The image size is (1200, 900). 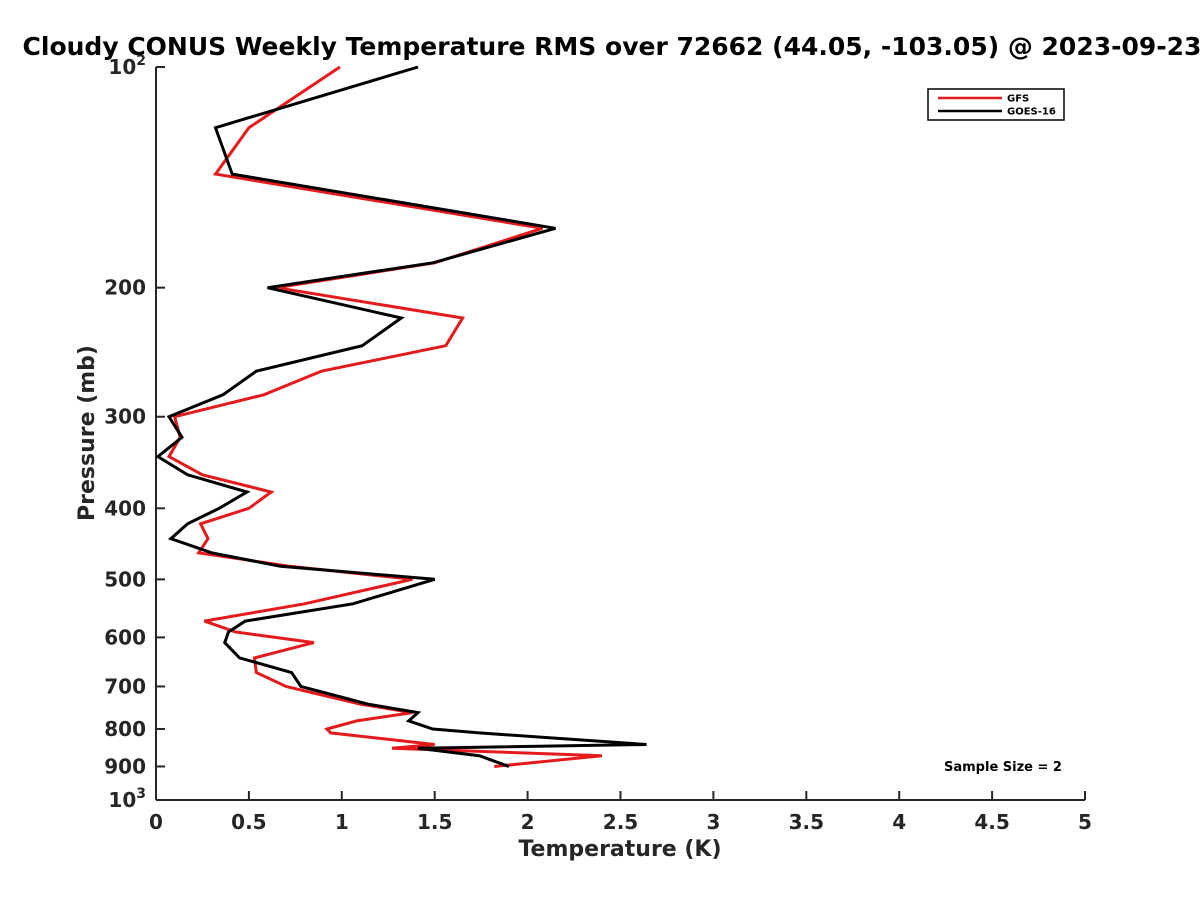 What do you see at coordinates (125, 508) in the screenshot?
I see `y-tick-label: 400` at bounding box center [125, 508].